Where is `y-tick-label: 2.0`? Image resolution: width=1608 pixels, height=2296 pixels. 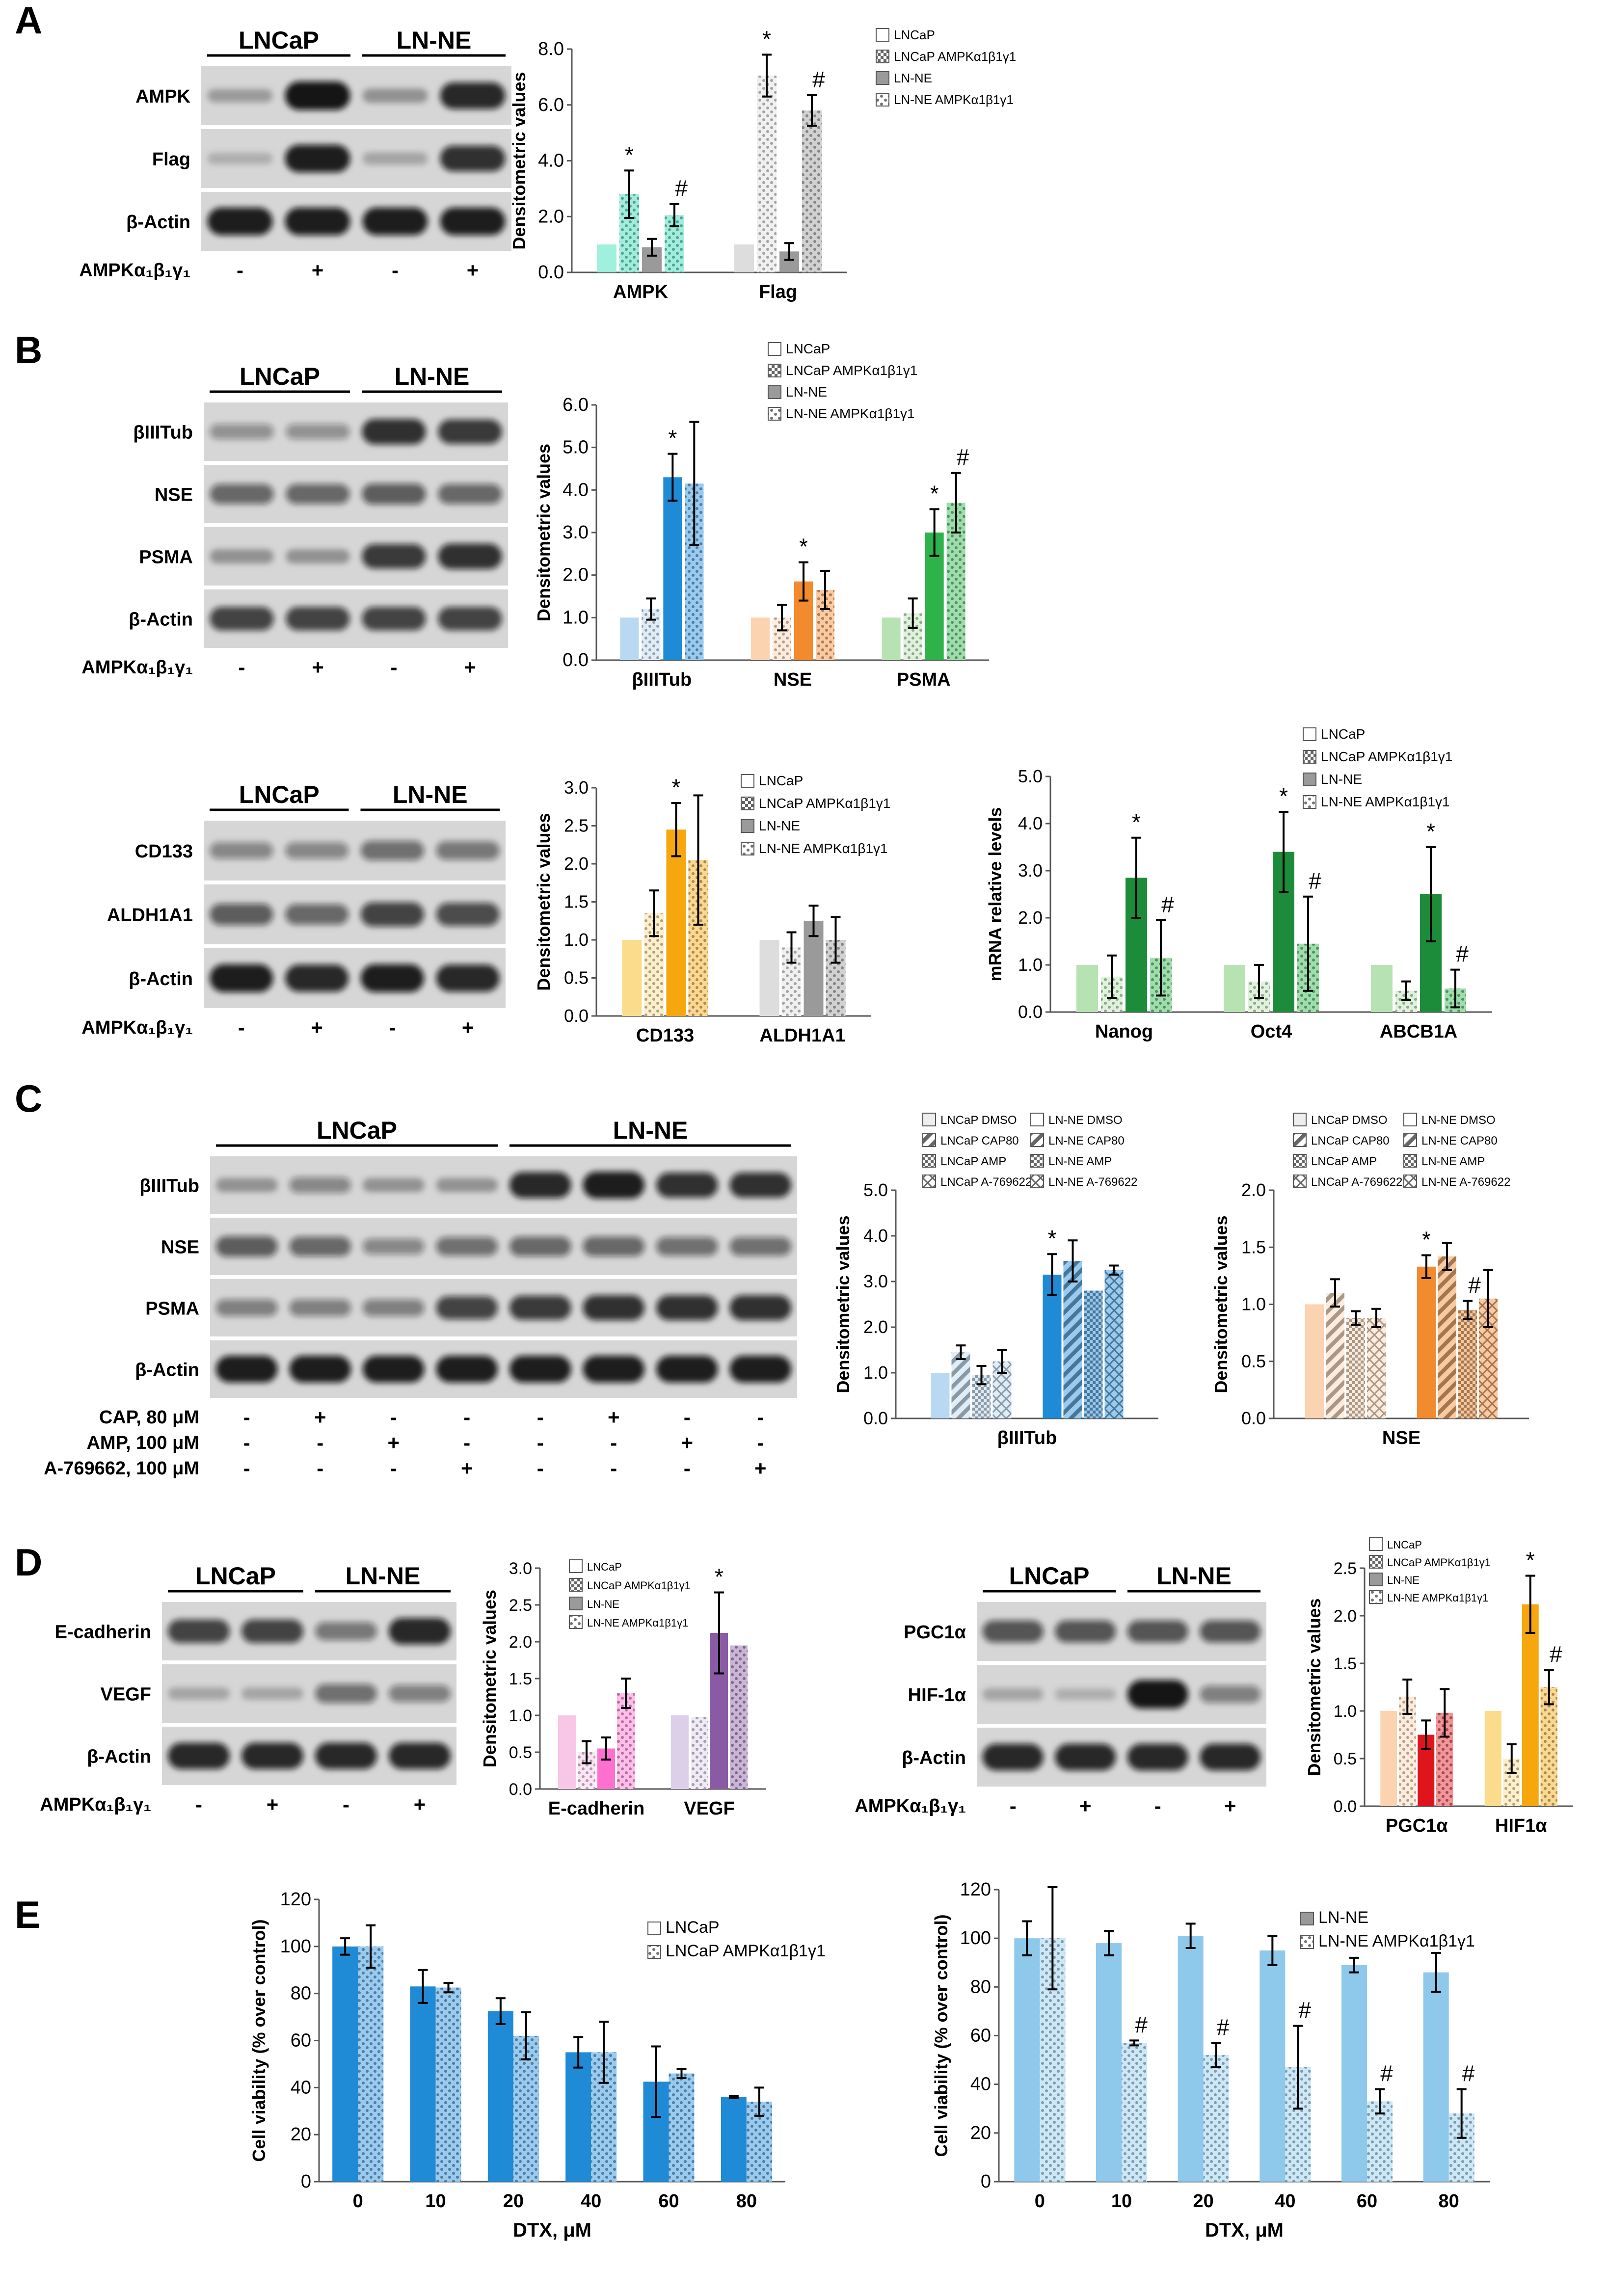
y-tick-label: 2.0 is located at coordinates (521, 1642).